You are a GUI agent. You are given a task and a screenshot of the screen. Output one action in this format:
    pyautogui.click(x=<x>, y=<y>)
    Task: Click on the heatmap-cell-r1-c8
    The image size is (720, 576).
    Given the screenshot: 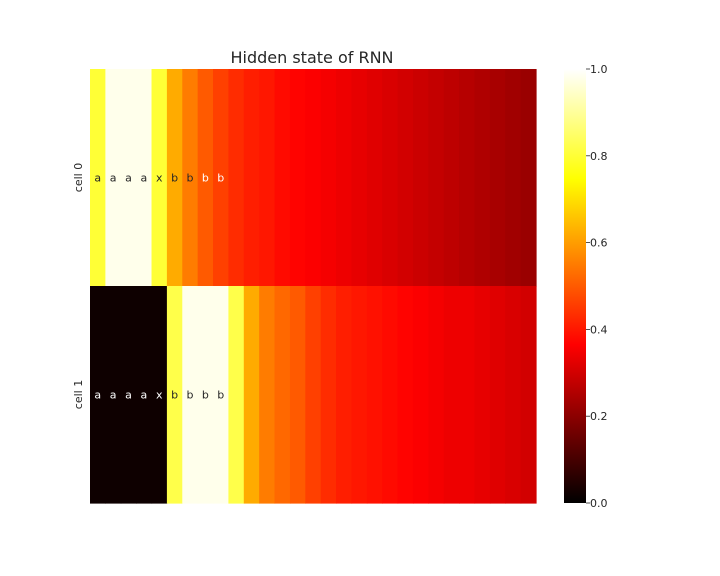 What is the action you would take?
    pyautogui.click(x=221, y=395)
    